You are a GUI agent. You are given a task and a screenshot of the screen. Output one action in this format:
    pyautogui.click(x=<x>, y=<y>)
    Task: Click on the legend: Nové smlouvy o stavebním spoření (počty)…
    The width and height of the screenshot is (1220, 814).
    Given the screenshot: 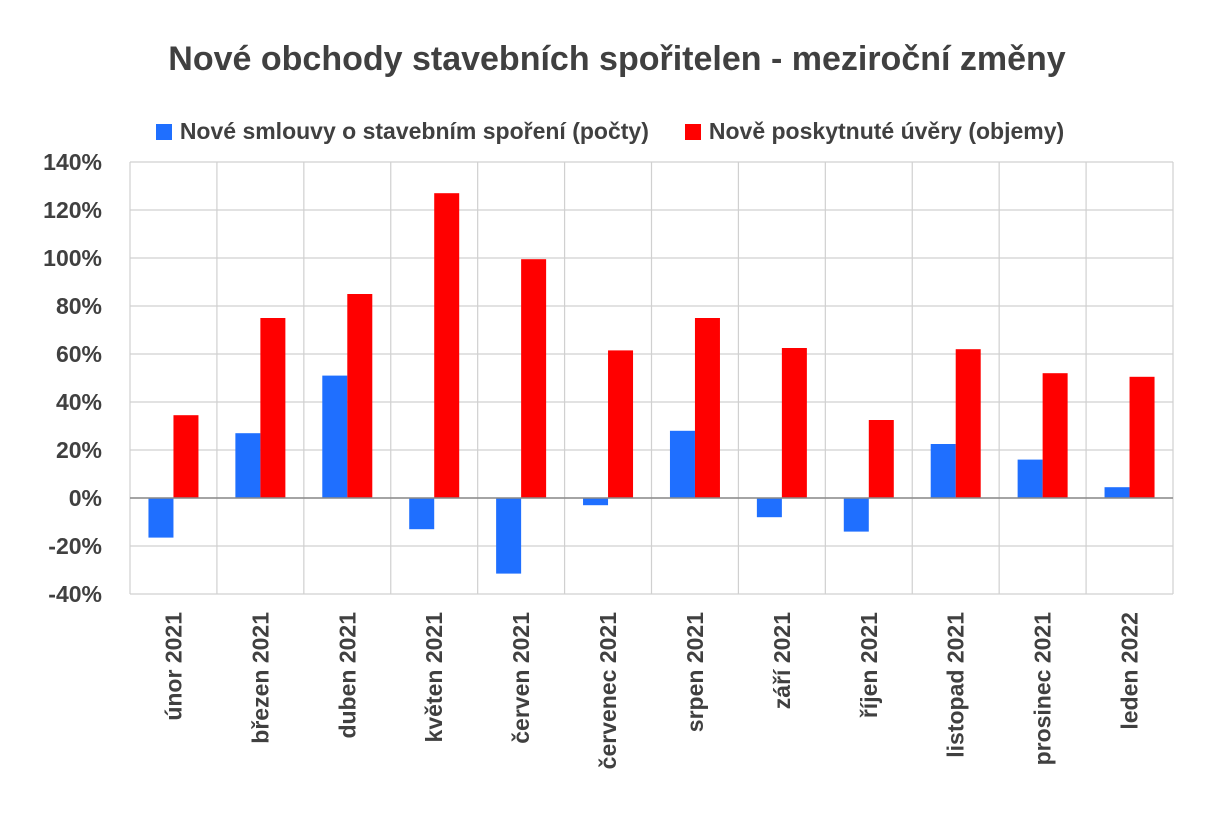 What is the action you would take?
    pyautogui.click(x=610, y=131)
    